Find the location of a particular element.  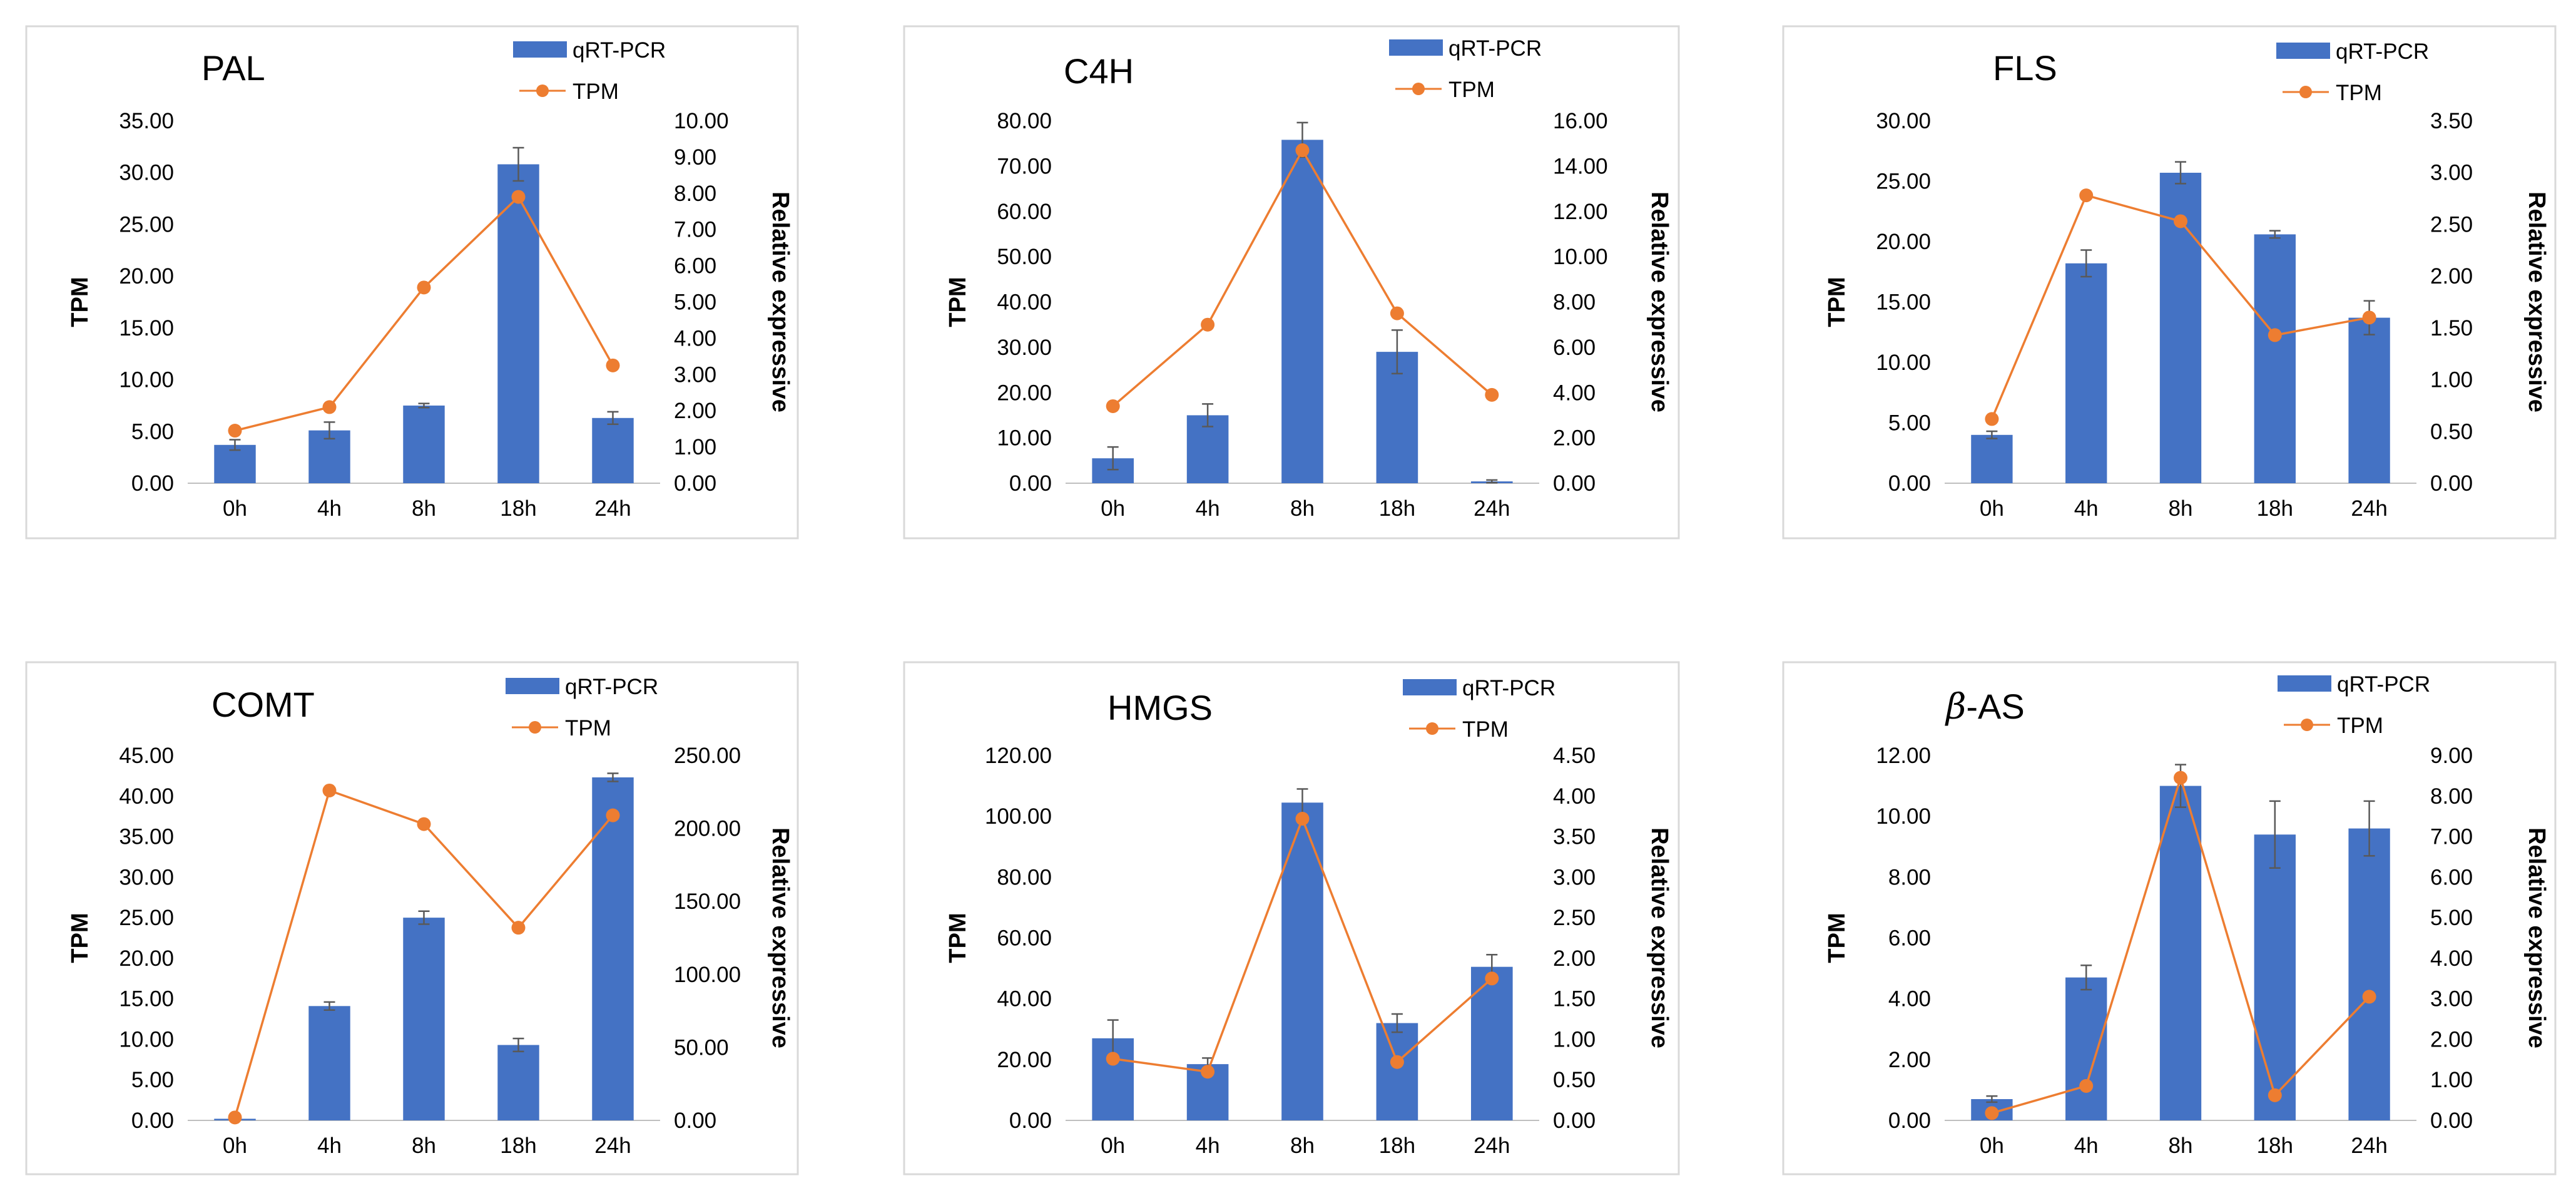

y2-tick-label: 1.50 is located at coordinates (2451, 328).